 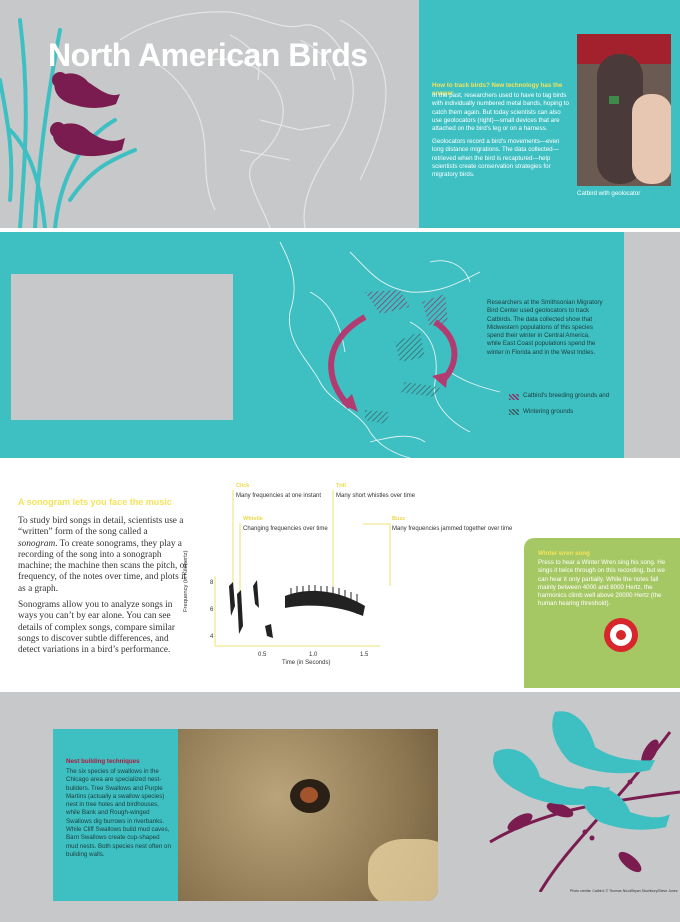 I want to click on legend-breeding-swatch, so click(x=514, y=397).